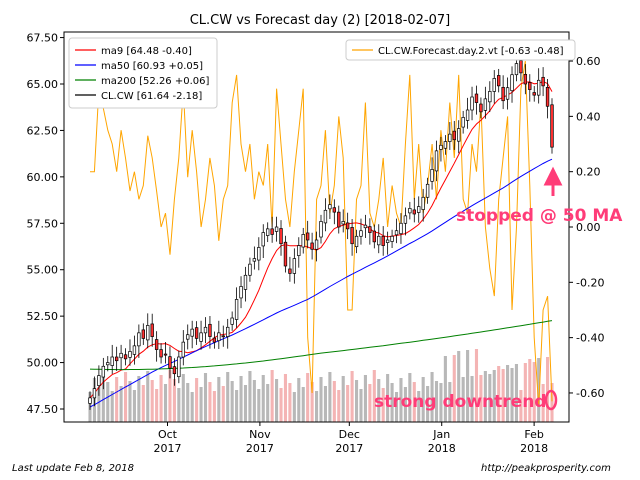 The height and width of the screenshot is (480, 640). What do you see at coordinates (471, 51) in the screenshot?
I see `legend-label: CL.CW.Forecast.day.2.vt [-0.63 -0.48]` at bounding box center [471, 51].